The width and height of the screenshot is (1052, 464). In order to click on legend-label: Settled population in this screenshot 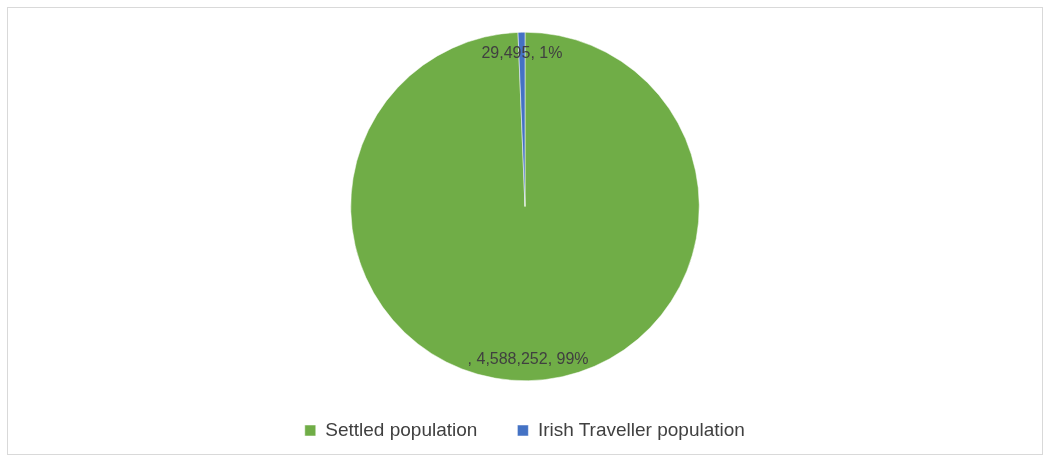, I will do `click(401, 429)`.